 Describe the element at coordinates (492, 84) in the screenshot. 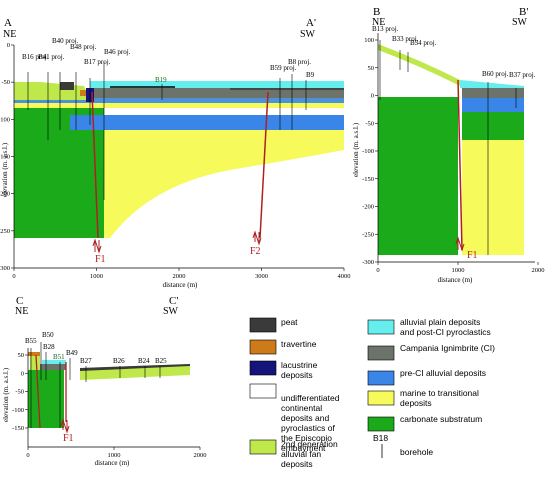

I see `alluvial-plain-b` at that location.